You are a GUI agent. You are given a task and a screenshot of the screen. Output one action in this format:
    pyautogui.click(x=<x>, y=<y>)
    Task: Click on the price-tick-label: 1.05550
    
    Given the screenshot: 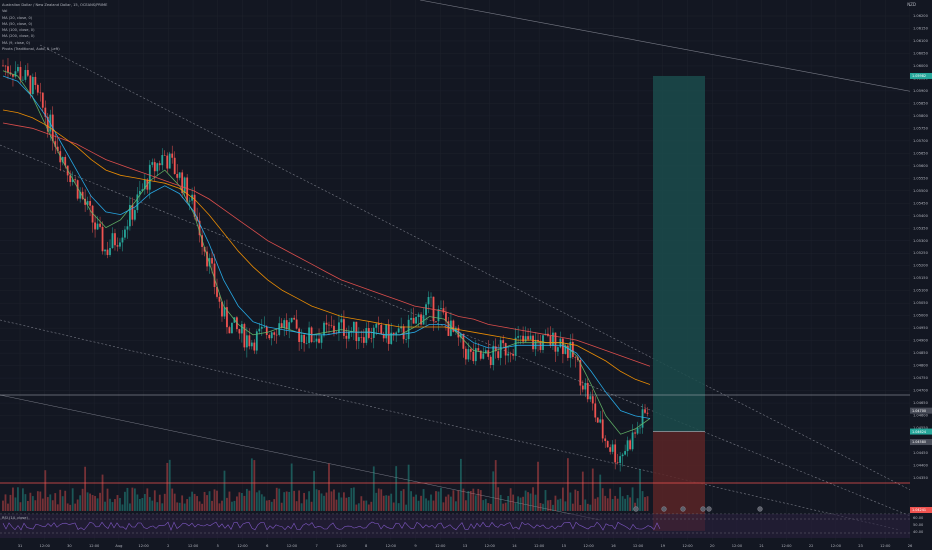 What is the action you would take?
    pyautogui.click(x=921, y=178)
    